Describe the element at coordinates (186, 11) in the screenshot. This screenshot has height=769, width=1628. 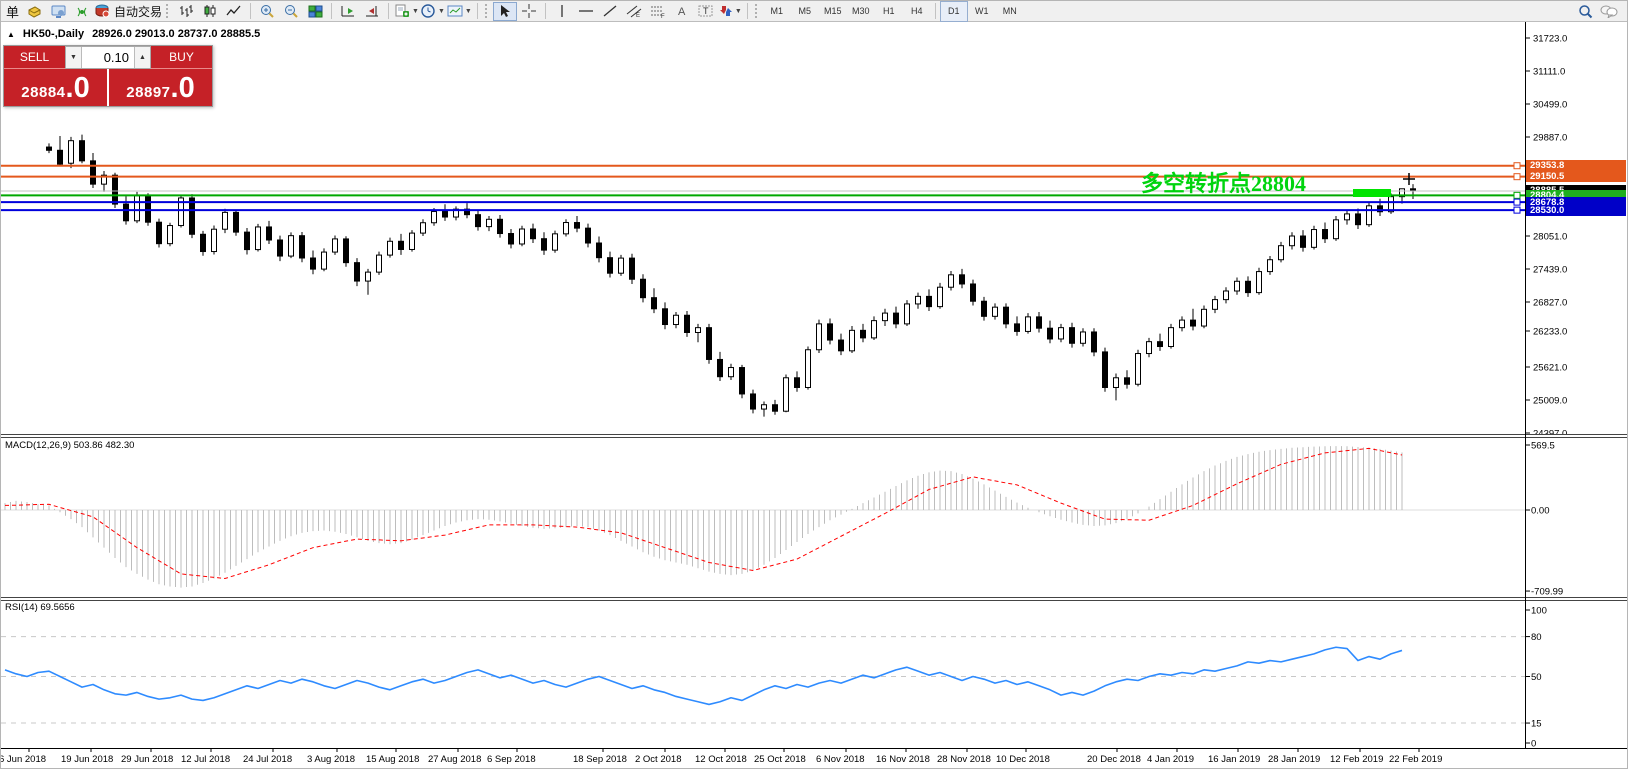
I see `bar-chart-button` at that location.